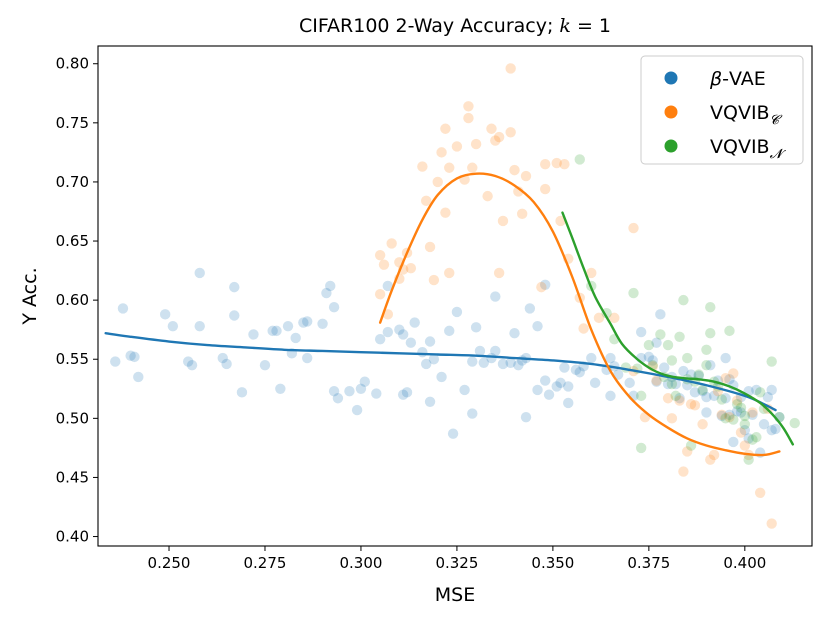 This screenshot has width=830, height=623. Describe the element at coordinates (737, 79) in the screenshot. I see `legend-label: β-VAE` at that location.